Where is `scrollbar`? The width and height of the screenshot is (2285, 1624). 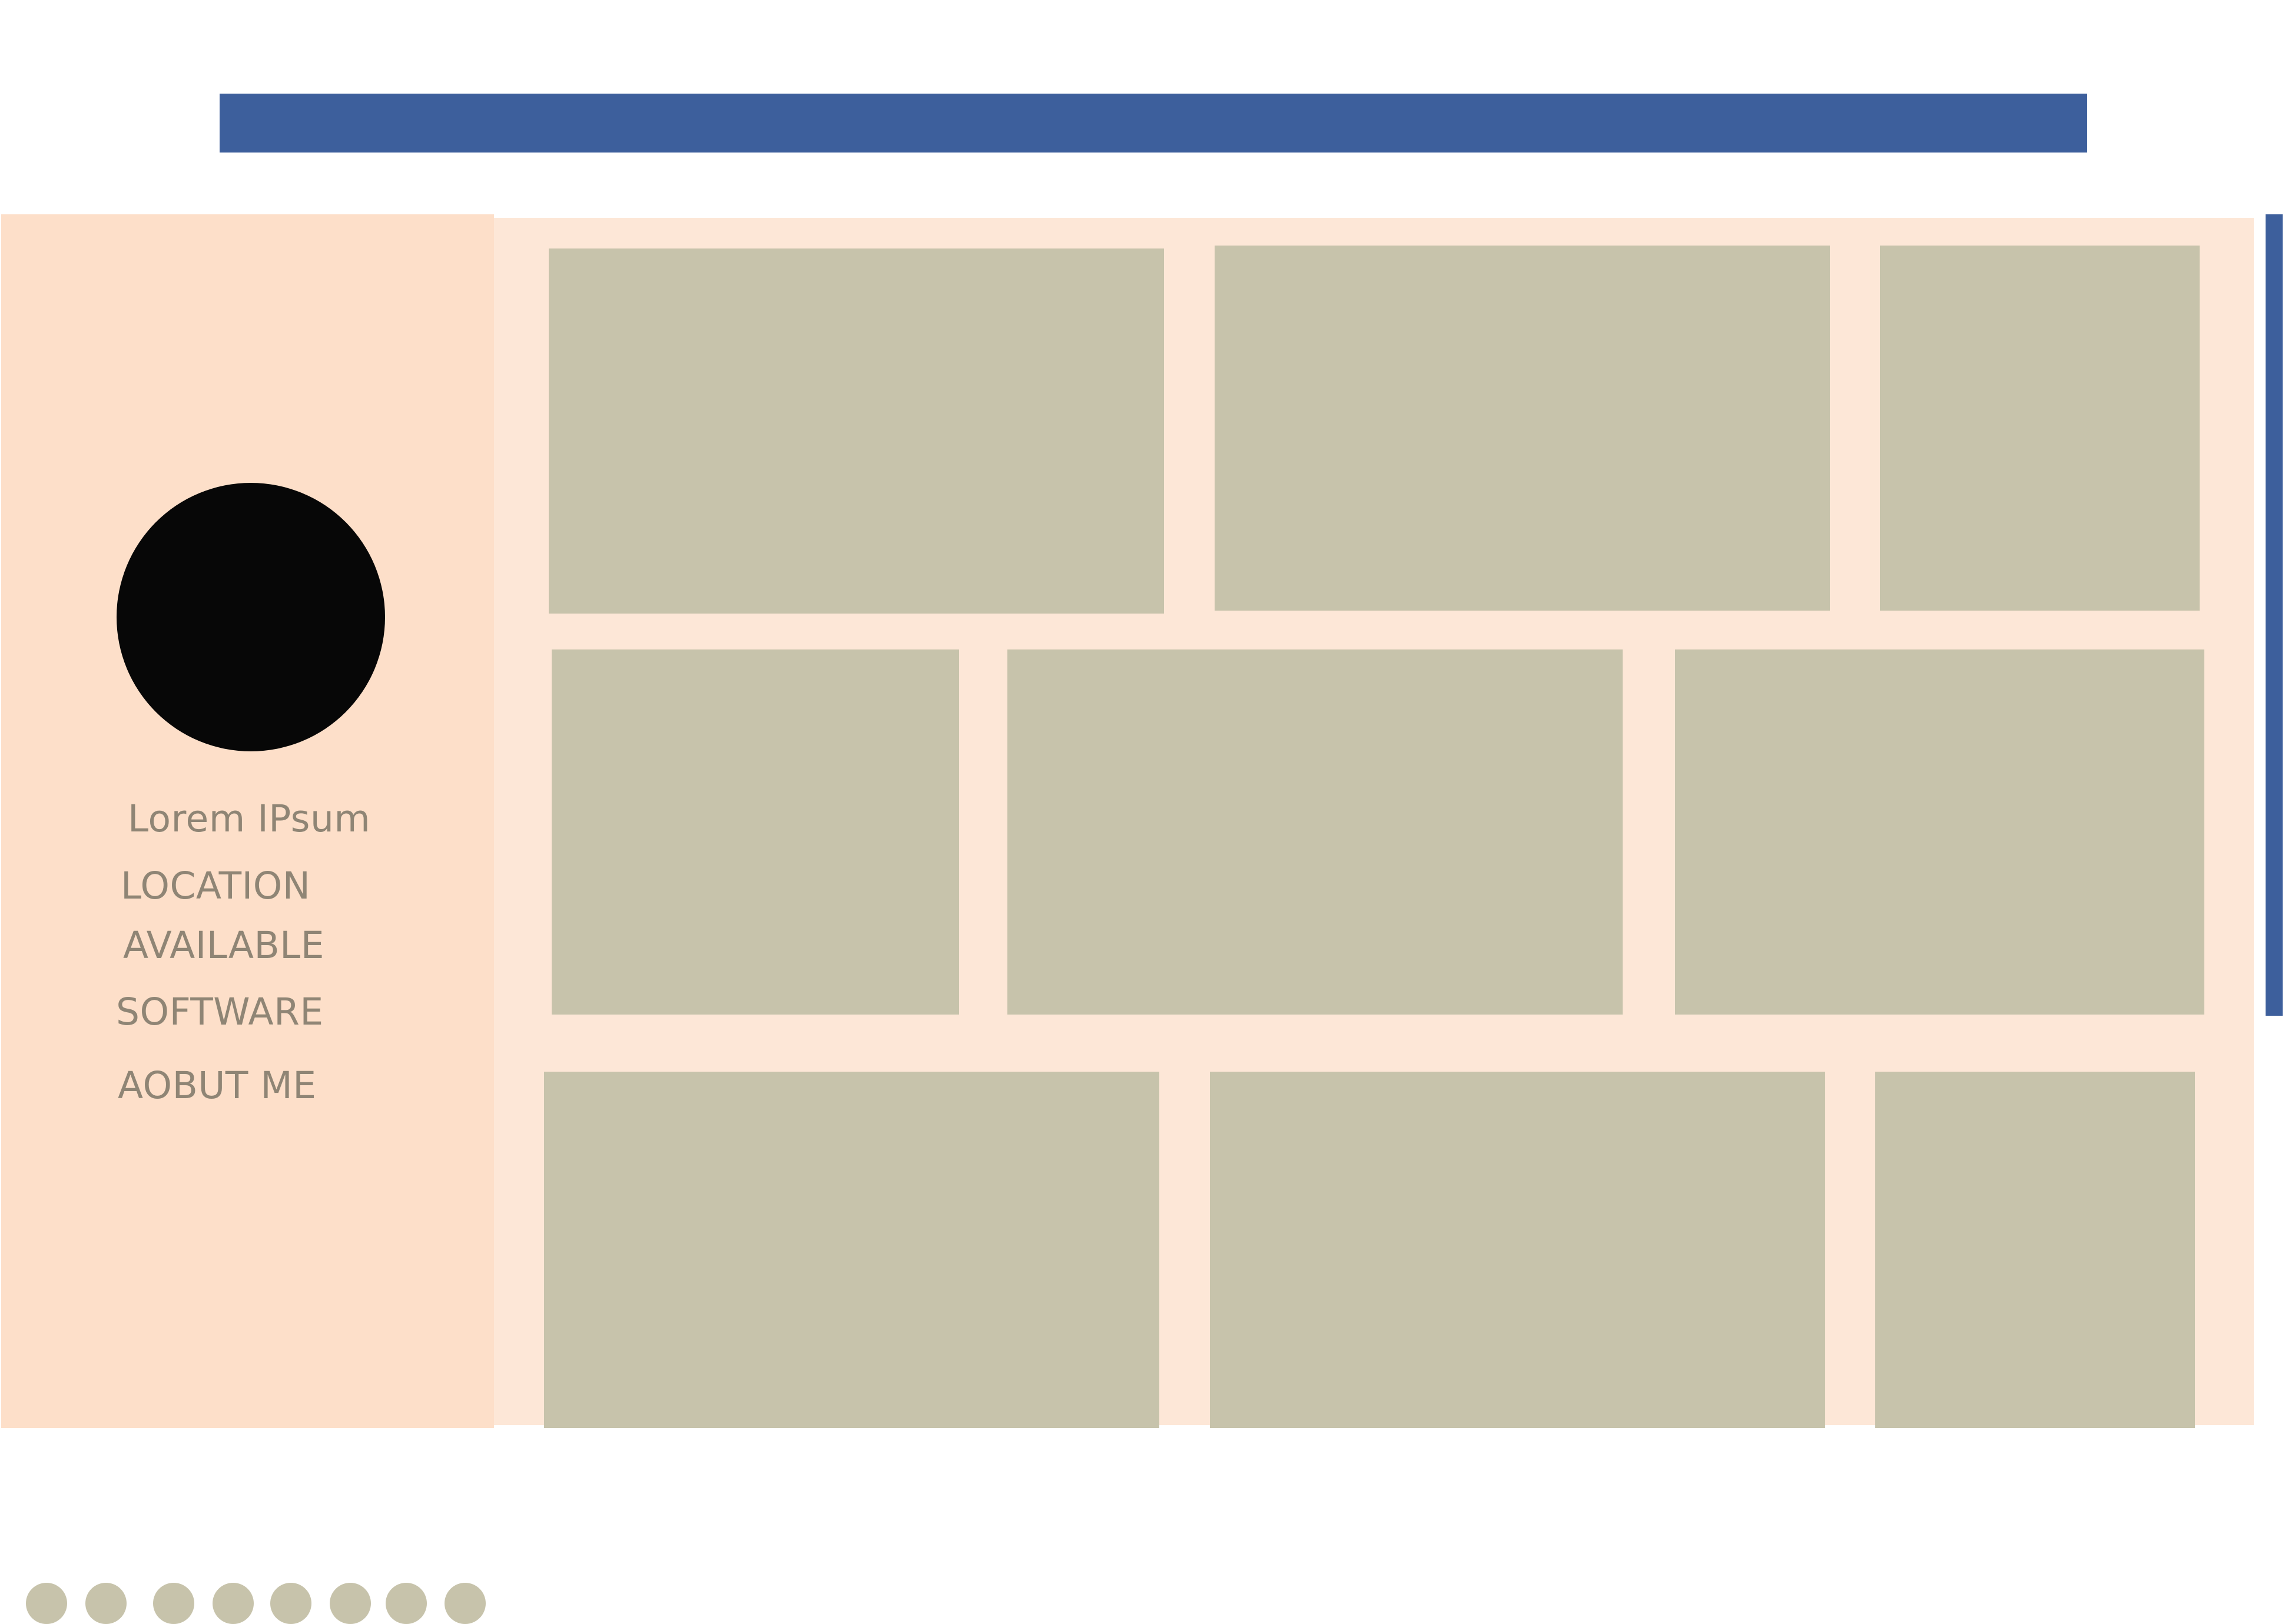
scrollbar is located at coordinates (2274, 615).